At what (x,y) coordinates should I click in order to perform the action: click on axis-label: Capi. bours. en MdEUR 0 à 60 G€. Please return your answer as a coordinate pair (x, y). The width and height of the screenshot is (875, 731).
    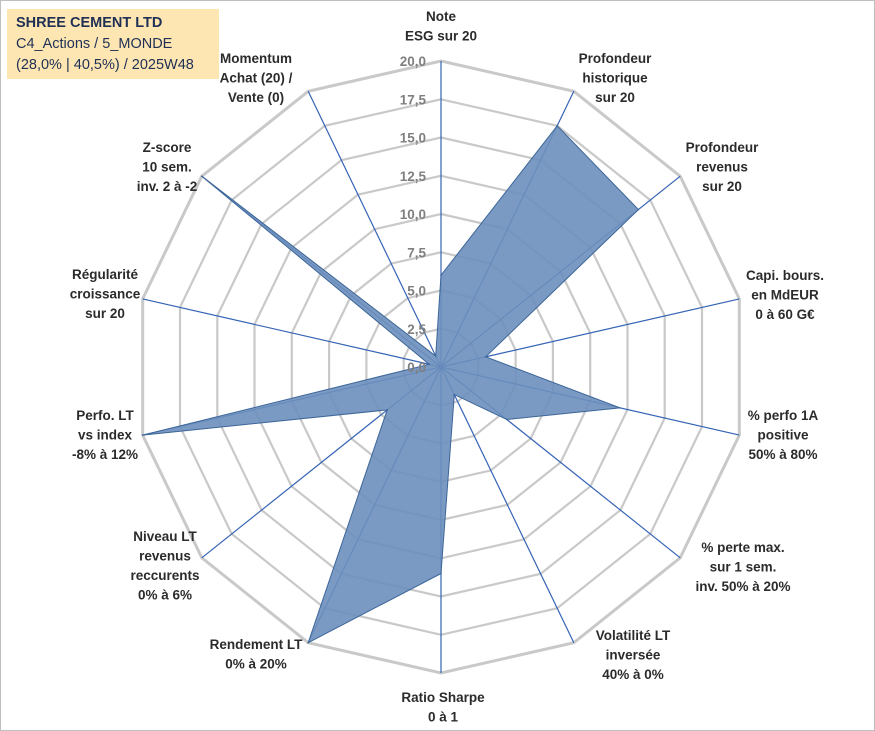
    Looking at the image, I should click on (785, 295).